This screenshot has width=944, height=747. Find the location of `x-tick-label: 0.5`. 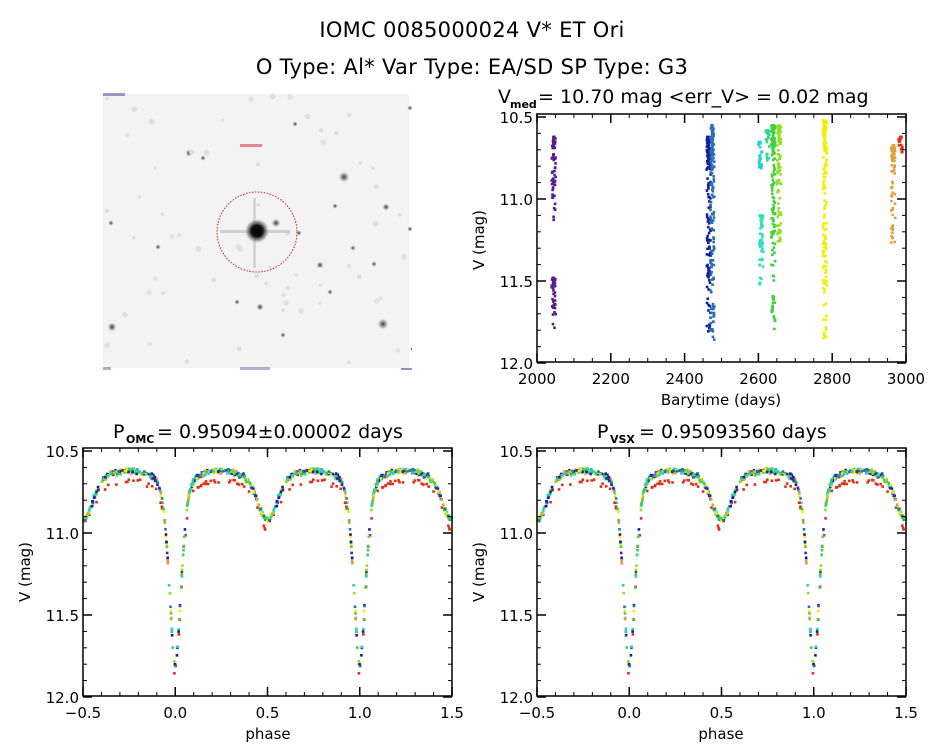

x-tick-label: 0.5 is located at coordinates (268, 713).